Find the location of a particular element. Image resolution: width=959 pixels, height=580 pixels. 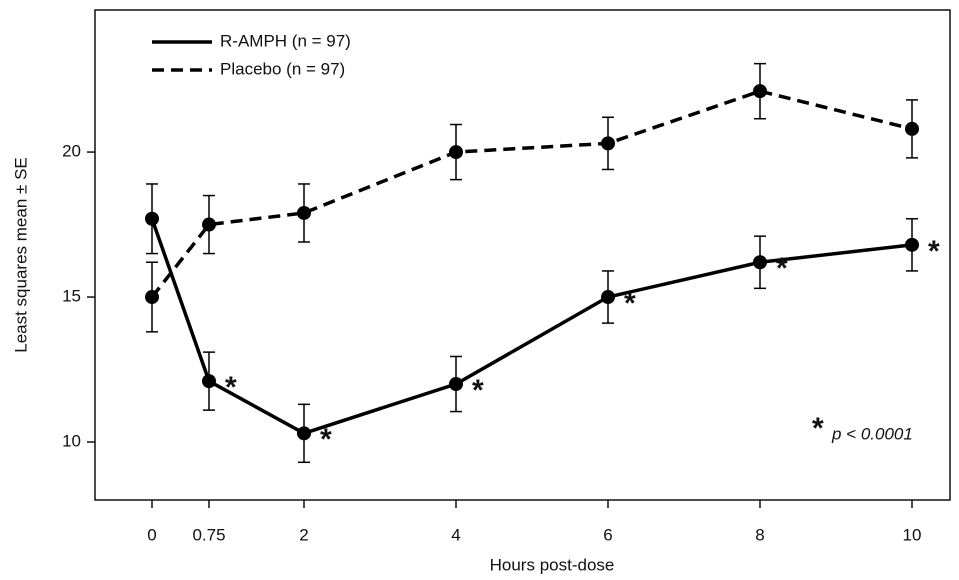

y-tick-label: 10 is located at coordinates (71, 440).